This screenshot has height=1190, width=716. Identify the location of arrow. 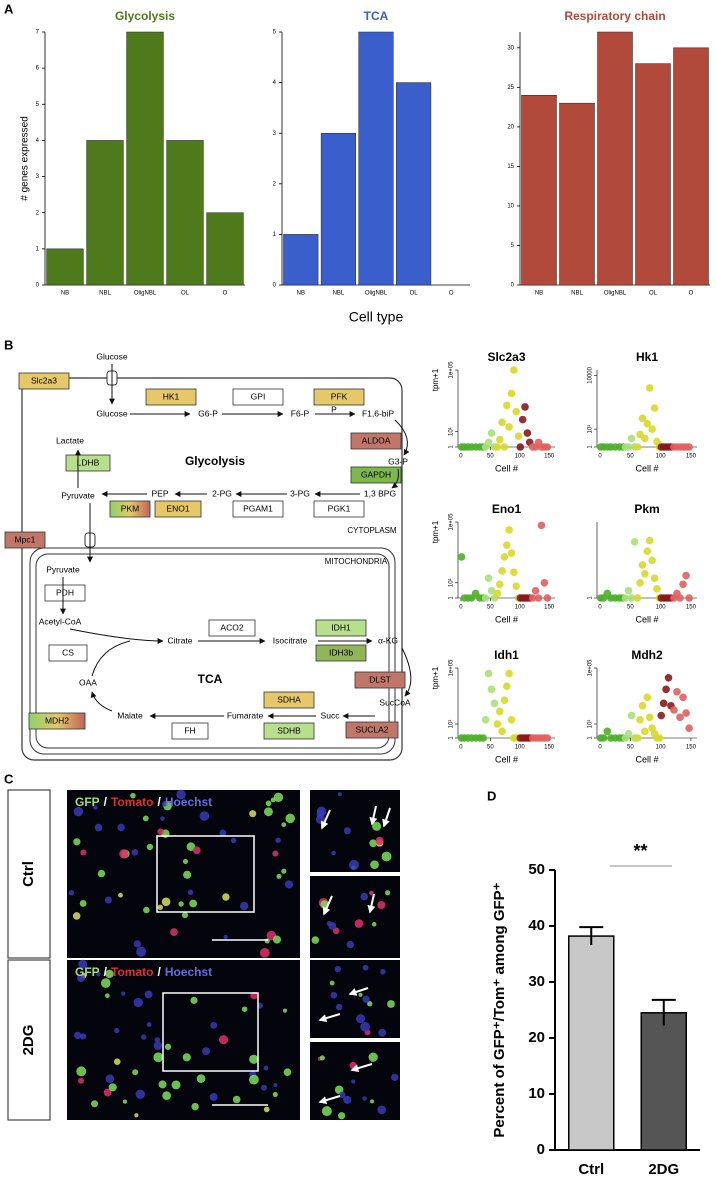
(371, 903).